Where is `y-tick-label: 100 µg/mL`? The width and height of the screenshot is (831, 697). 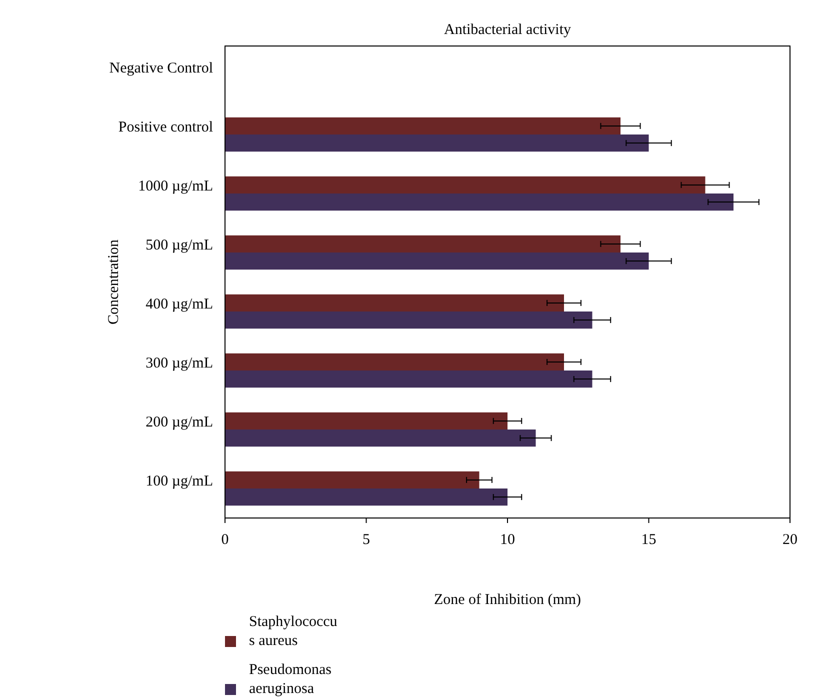 y-tick-label: 100 µg/mL is located at coordinates (179, 482).